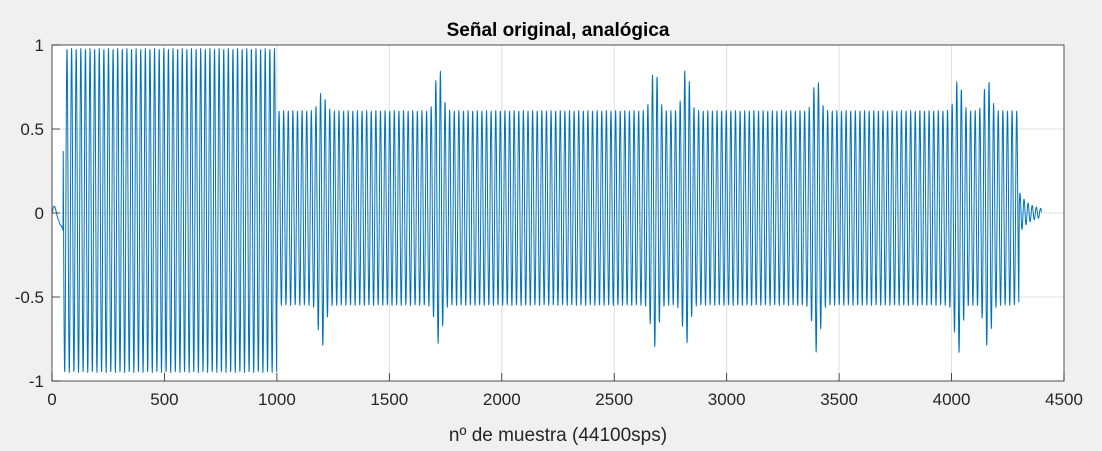 The image size is (1102, 451). Describe the element at coordinates (558, 30) in the screenshot. I see `chart-title: Señal original, analógica` at that location.